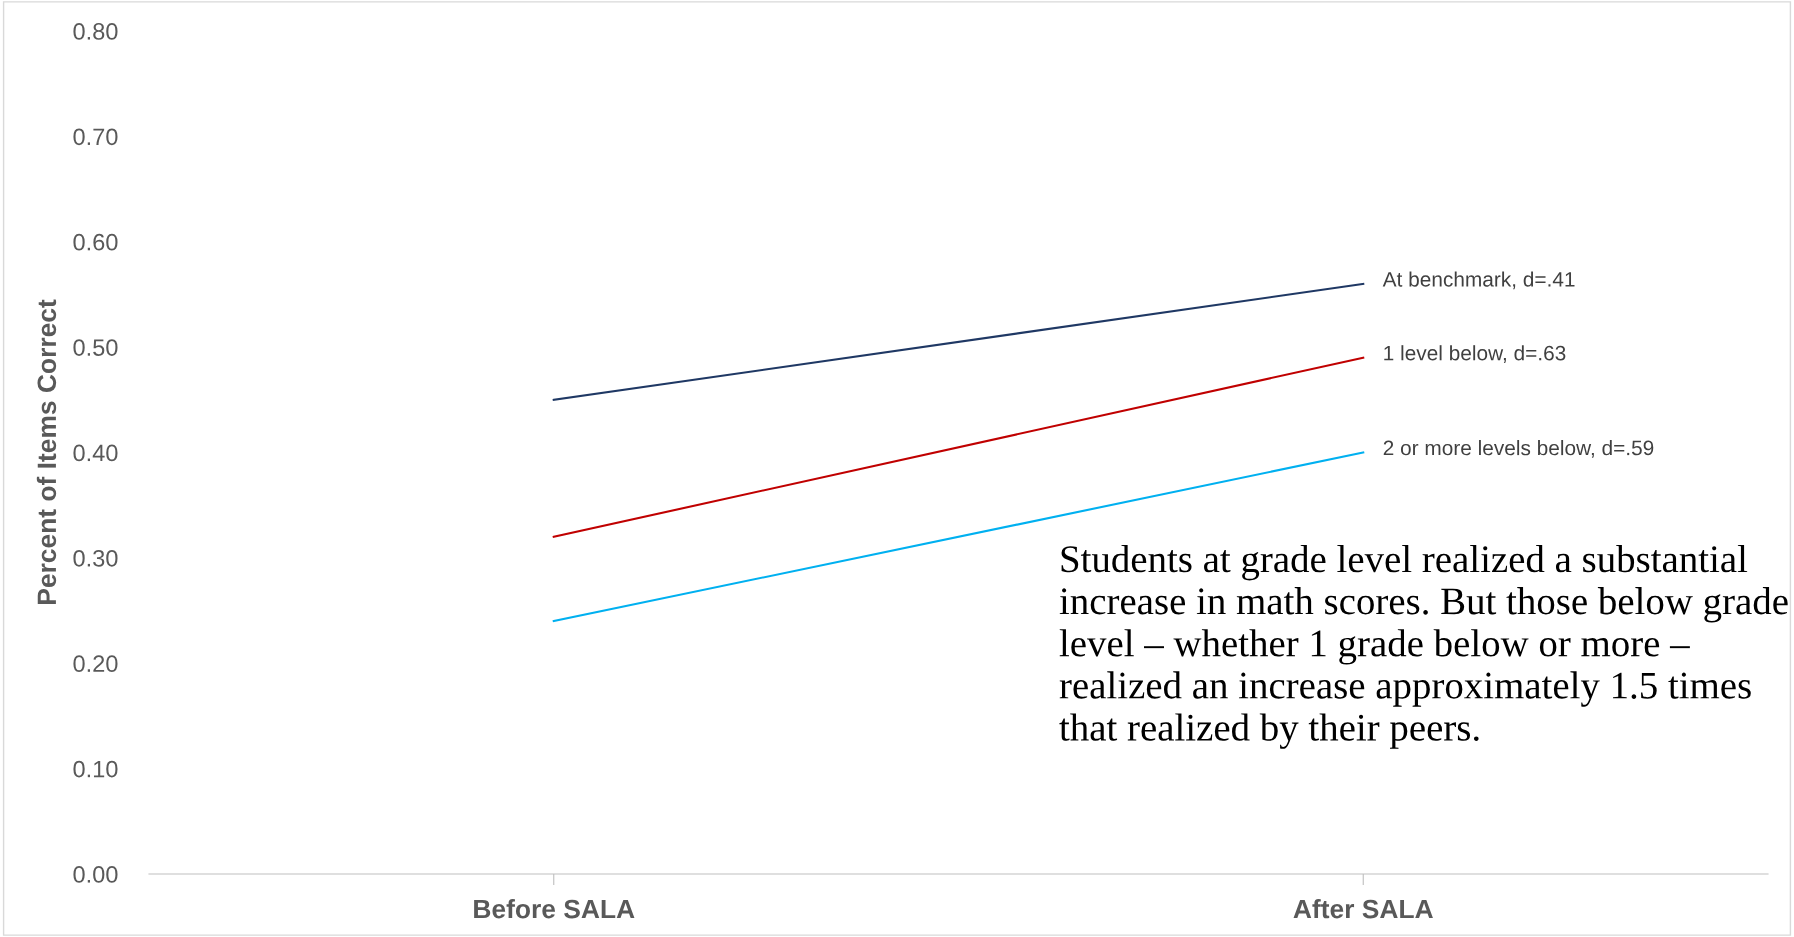  Describe the element at coordinates (95, 558) in the screenshot. I see `y-tick-label: 0.30` at that location.